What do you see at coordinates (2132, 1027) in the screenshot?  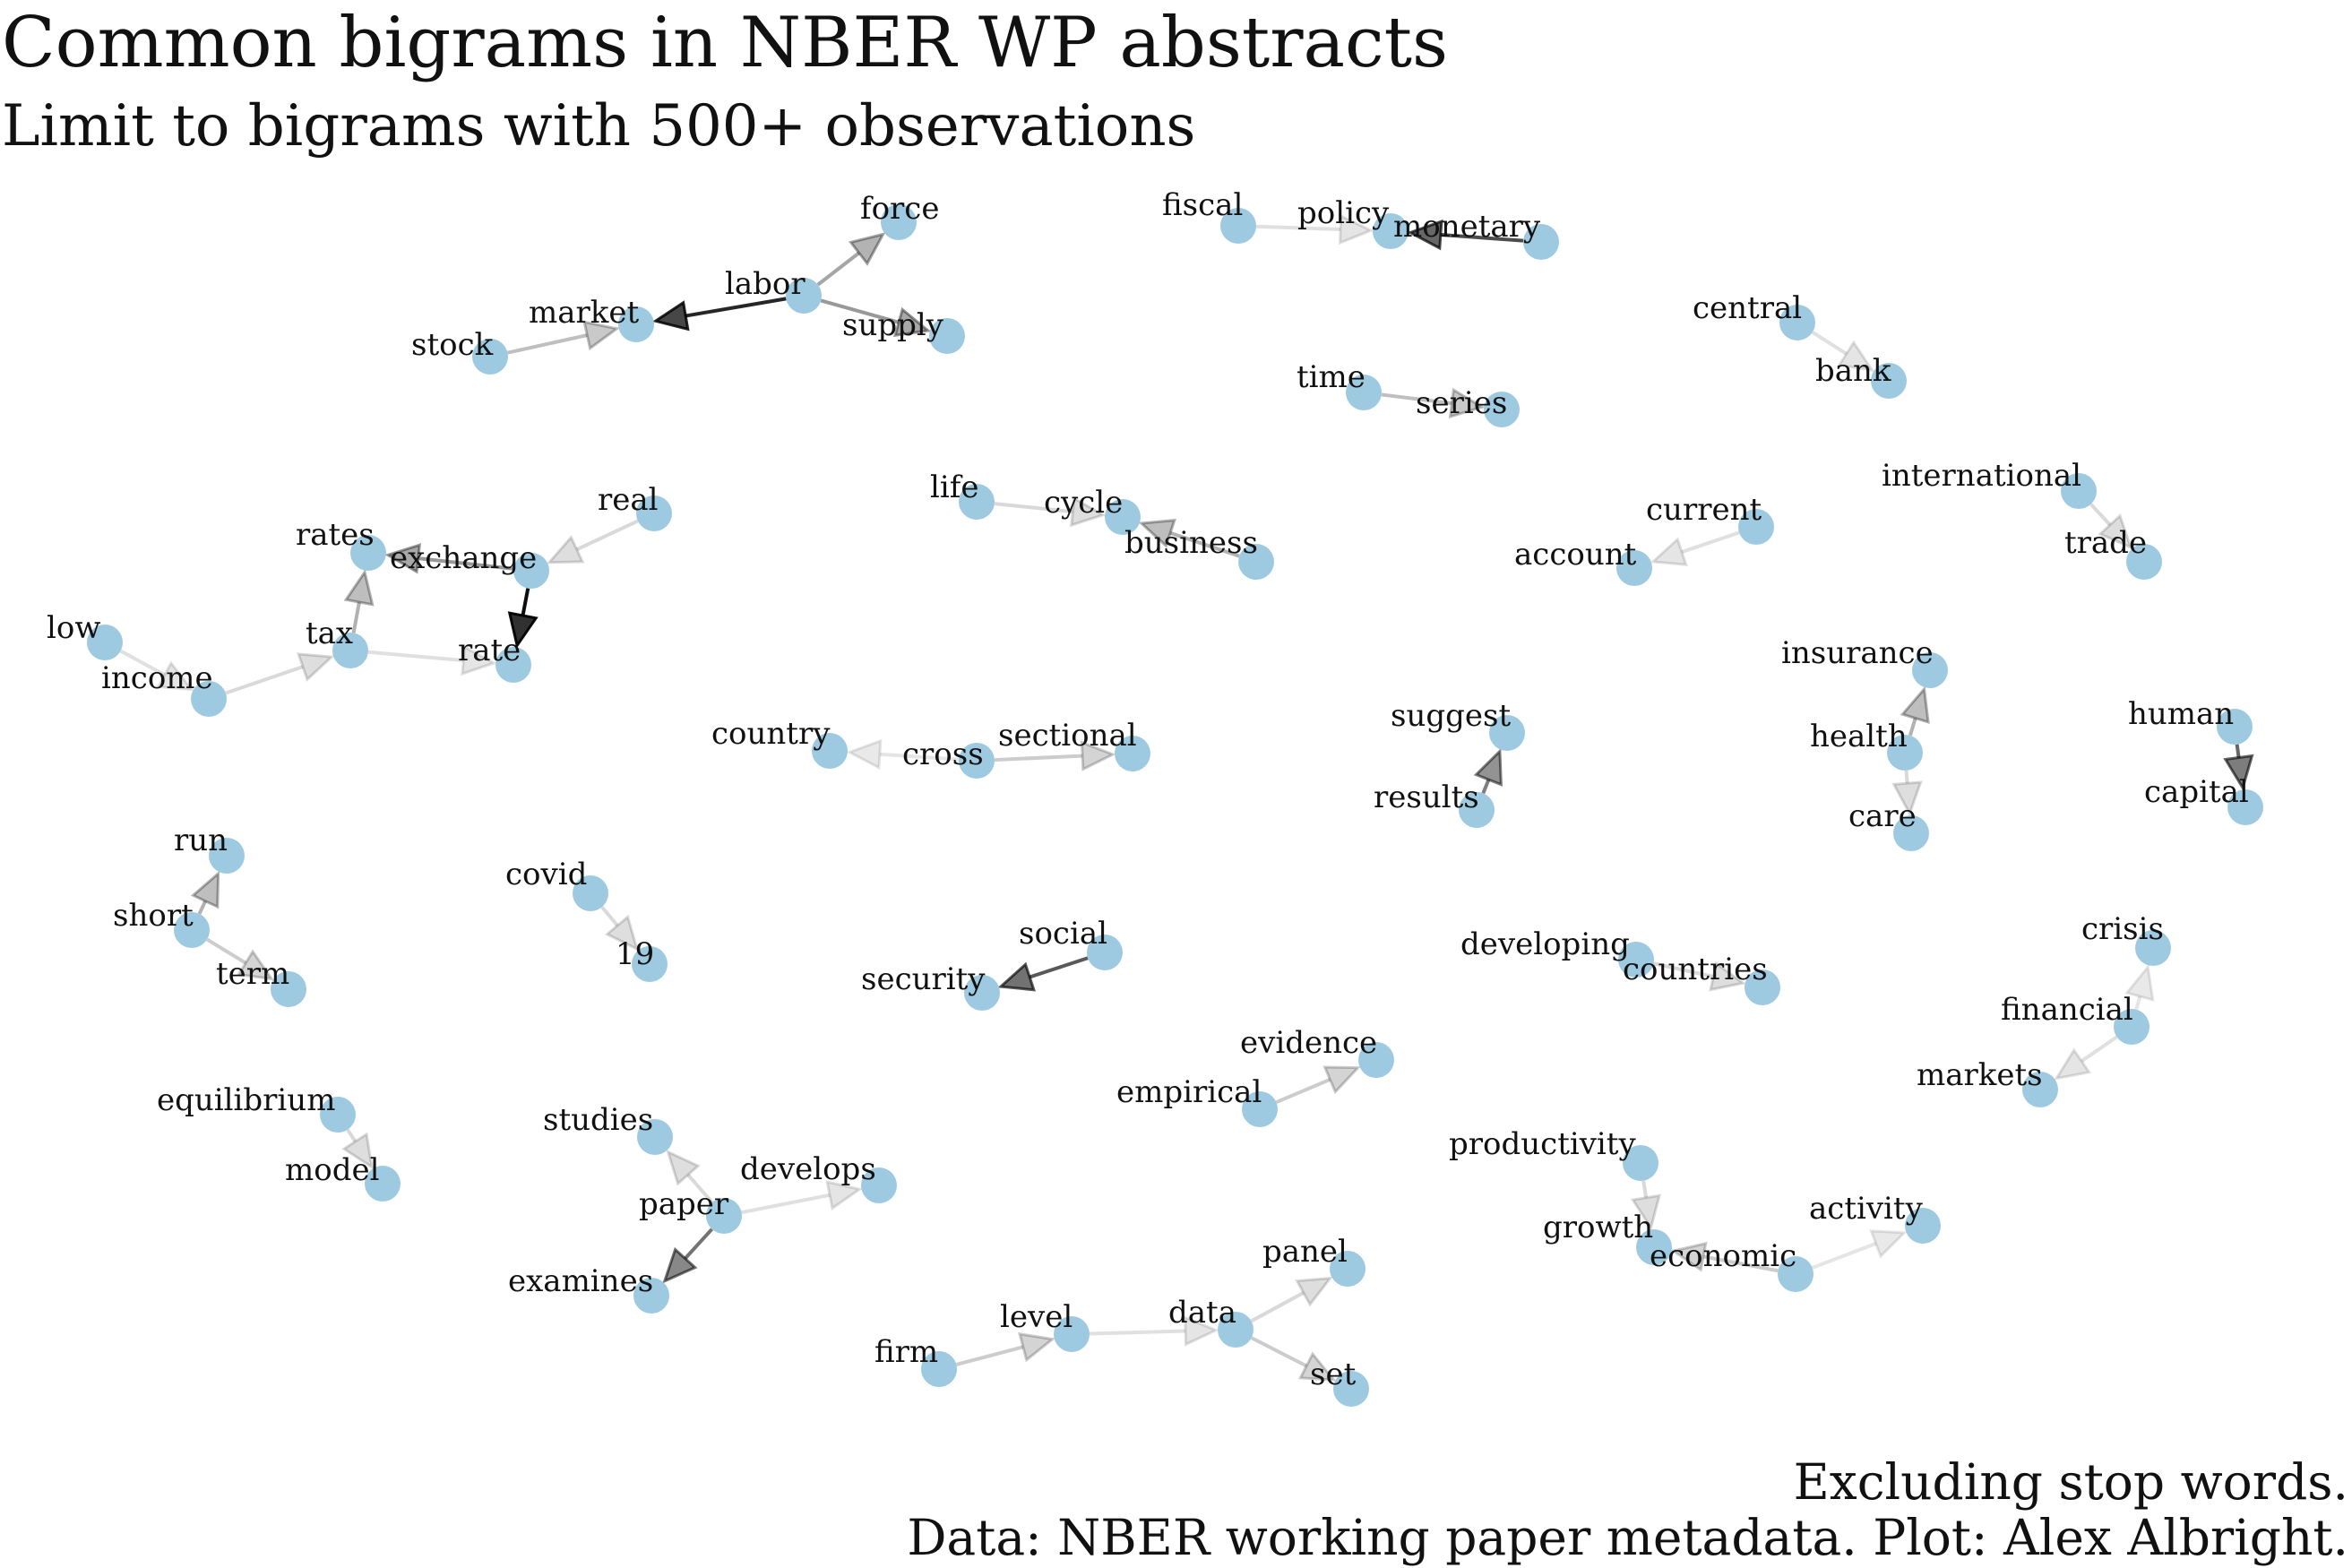 I see `node-financial` at bounding box center [2132, 1027].